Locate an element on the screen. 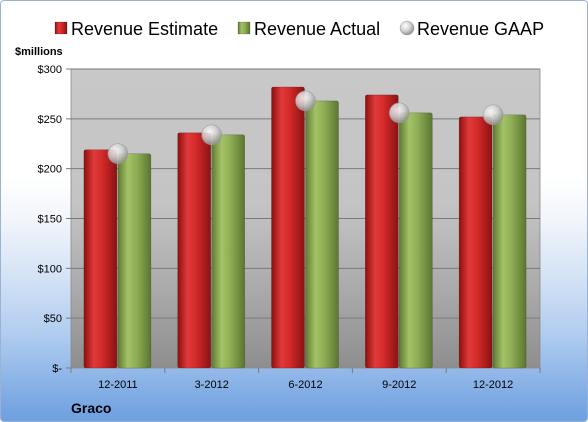 The width and height of the screenshot is (588, 422). y-tick-label: $250 is located at coordinates (50, 120).